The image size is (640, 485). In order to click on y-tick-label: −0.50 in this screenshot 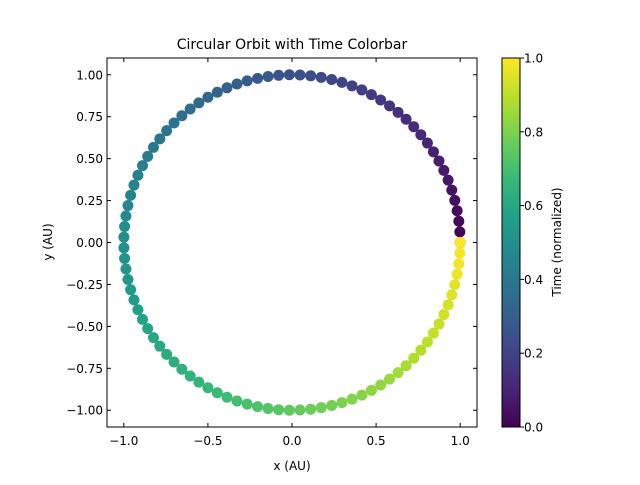, I will do `click(84, 327)`.